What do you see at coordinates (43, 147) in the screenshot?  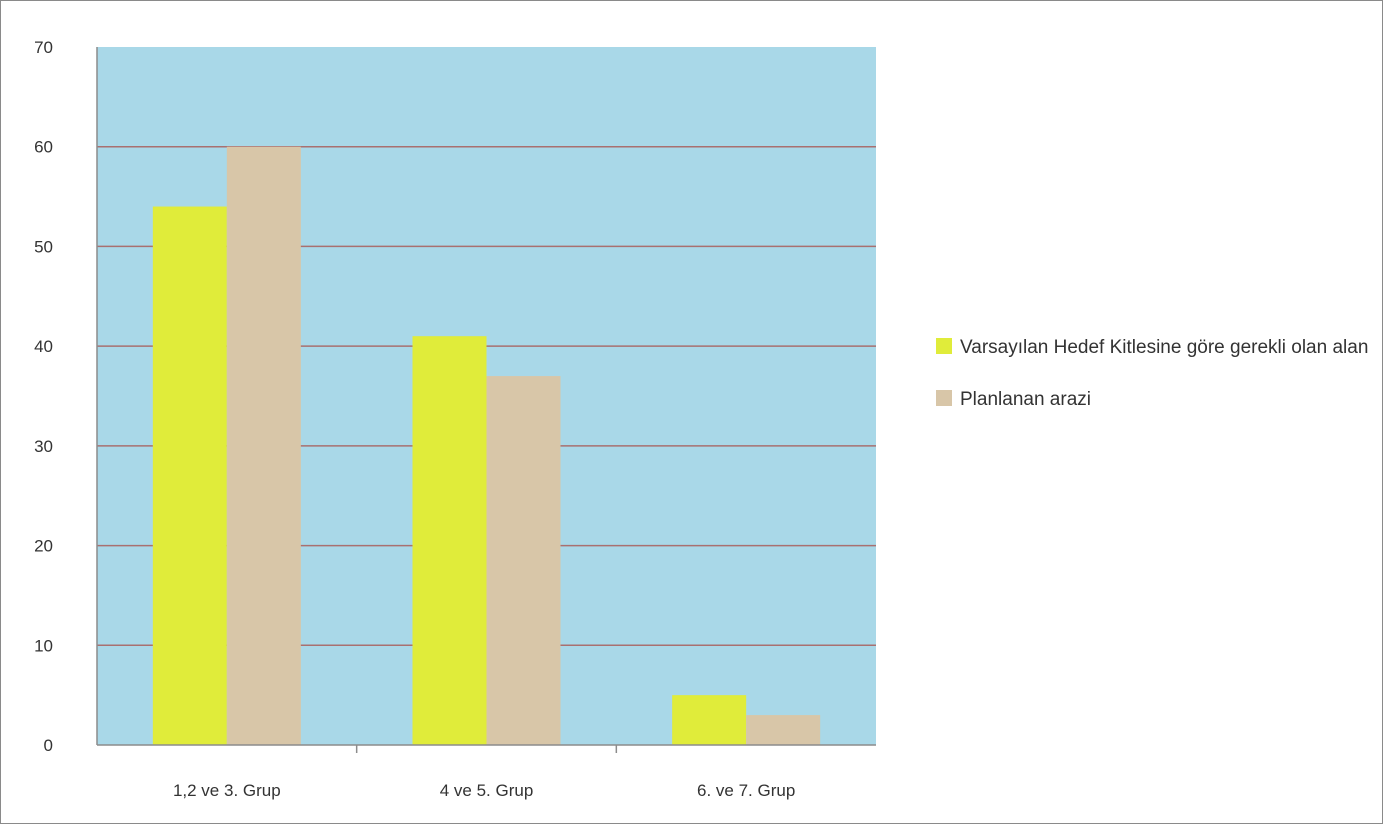 I see `y-tick-label: 60` at bounding box center [43, 147].